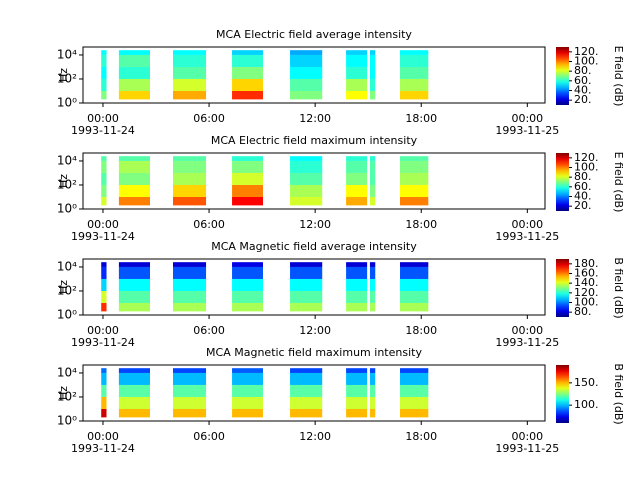 The height and width of the screenshot is (480, 640). What do you see at coordinates (586, 292) in the screenshot?
I see `colorbar-tick-label: 120.` at bounding box center [586, 292].